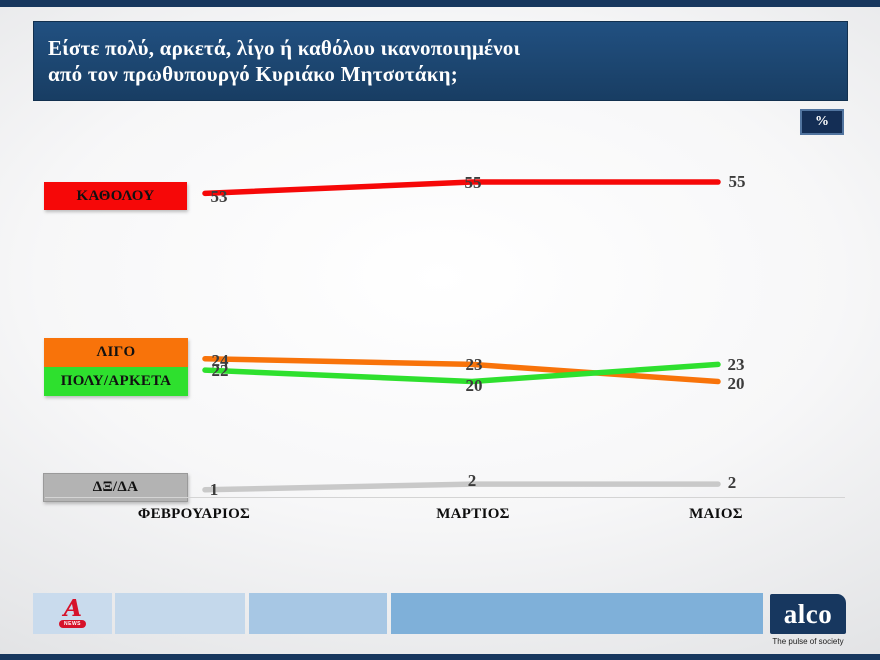 This screenshot has width=880, height=660. Describe the element at coordinates (736, 383) in the screenshot. I see `value-label-ligo-2: 20` at that location.